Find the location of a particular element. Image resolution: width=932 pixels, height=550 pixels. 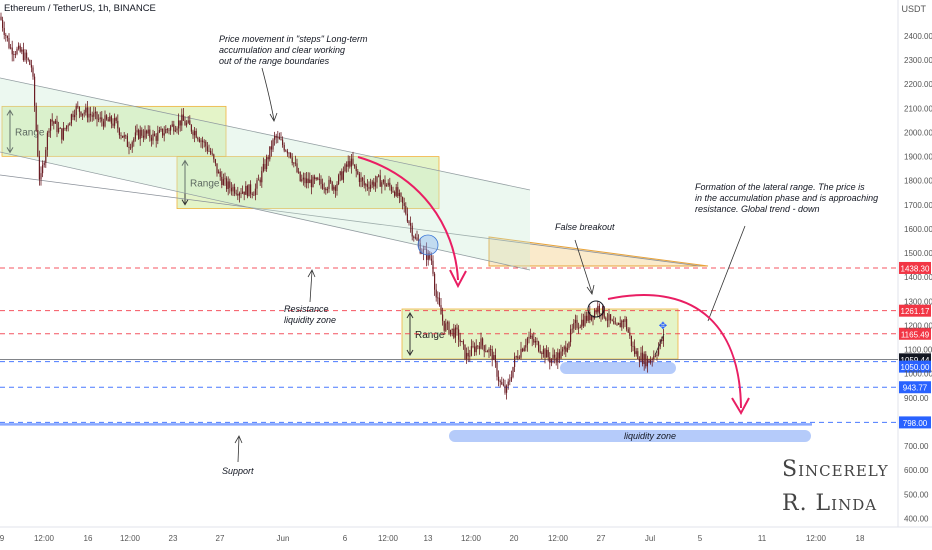

price-tick-label: 1400.00 is located at coordinates (918, 277).